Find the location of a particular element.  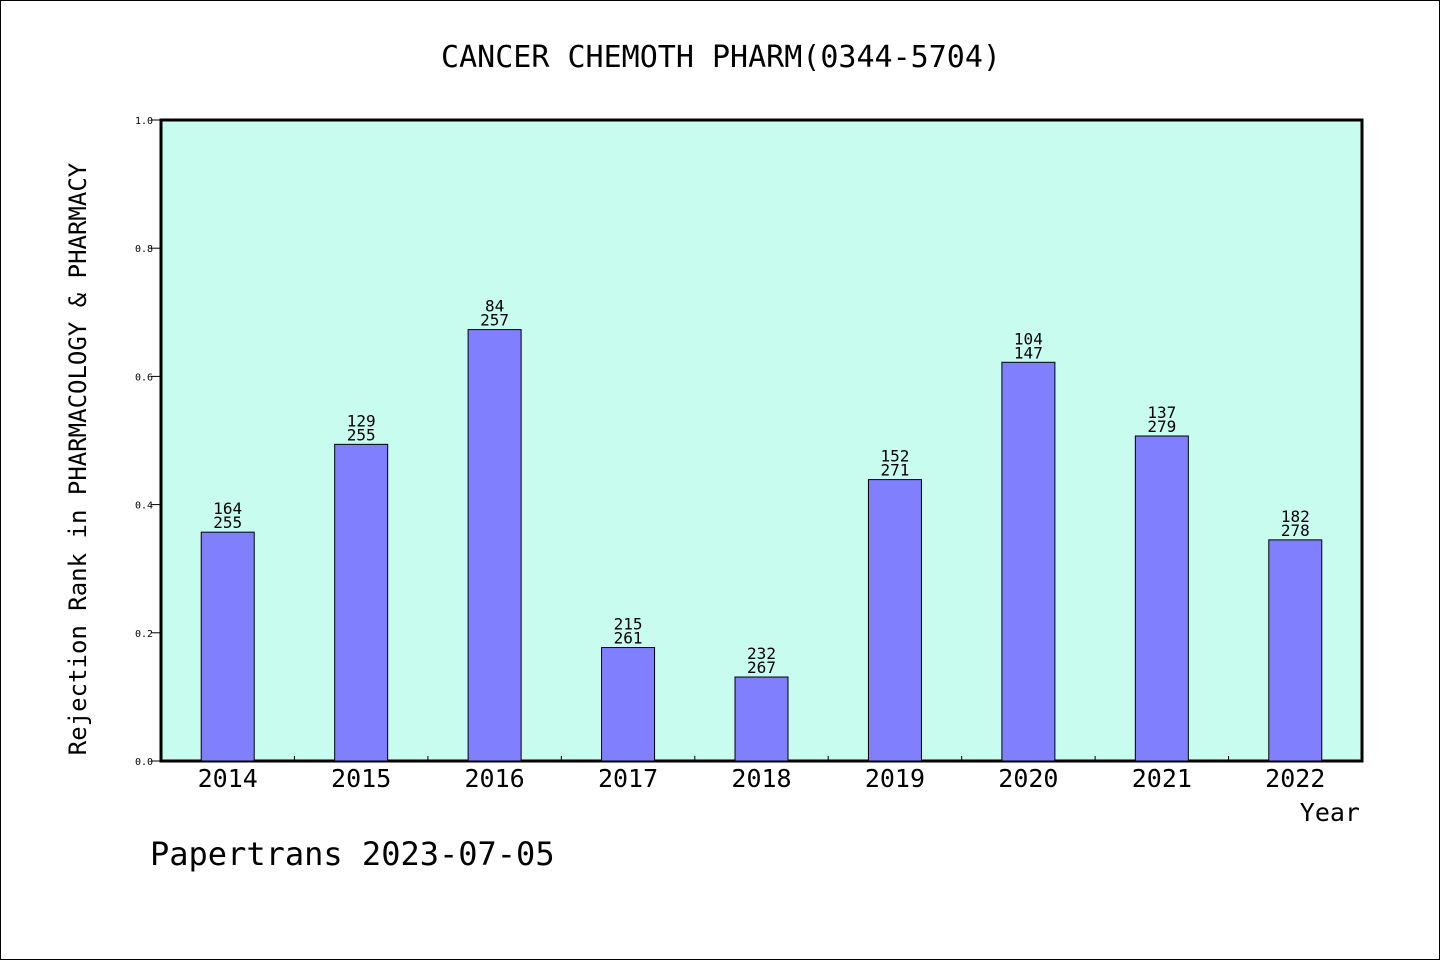

x-tick-label: 2018 is located at coordinates (761, 778).